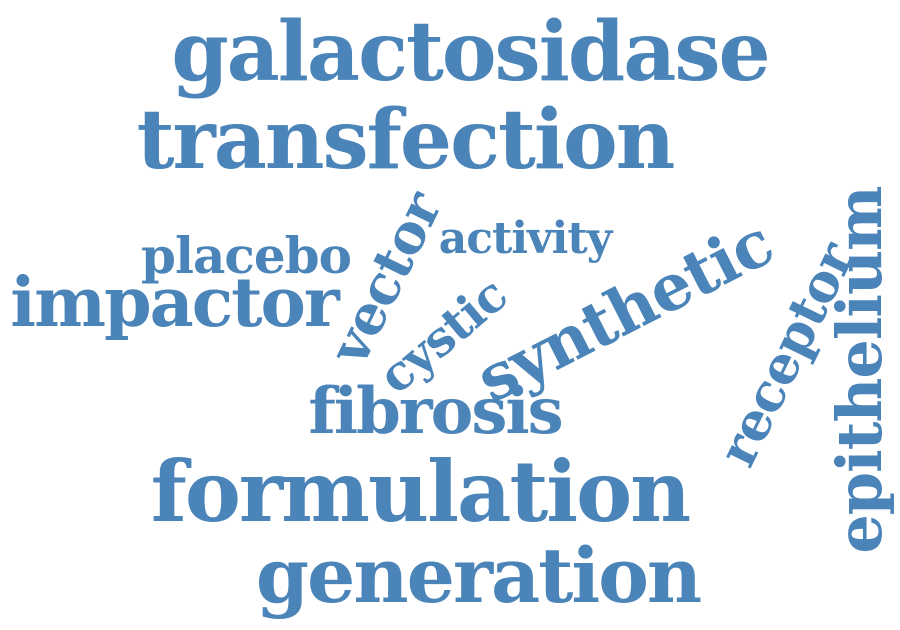  Describe the element at coordinates (470, 52) in the screenshot. I see `word-galactosidase: galactosidase` at that location.